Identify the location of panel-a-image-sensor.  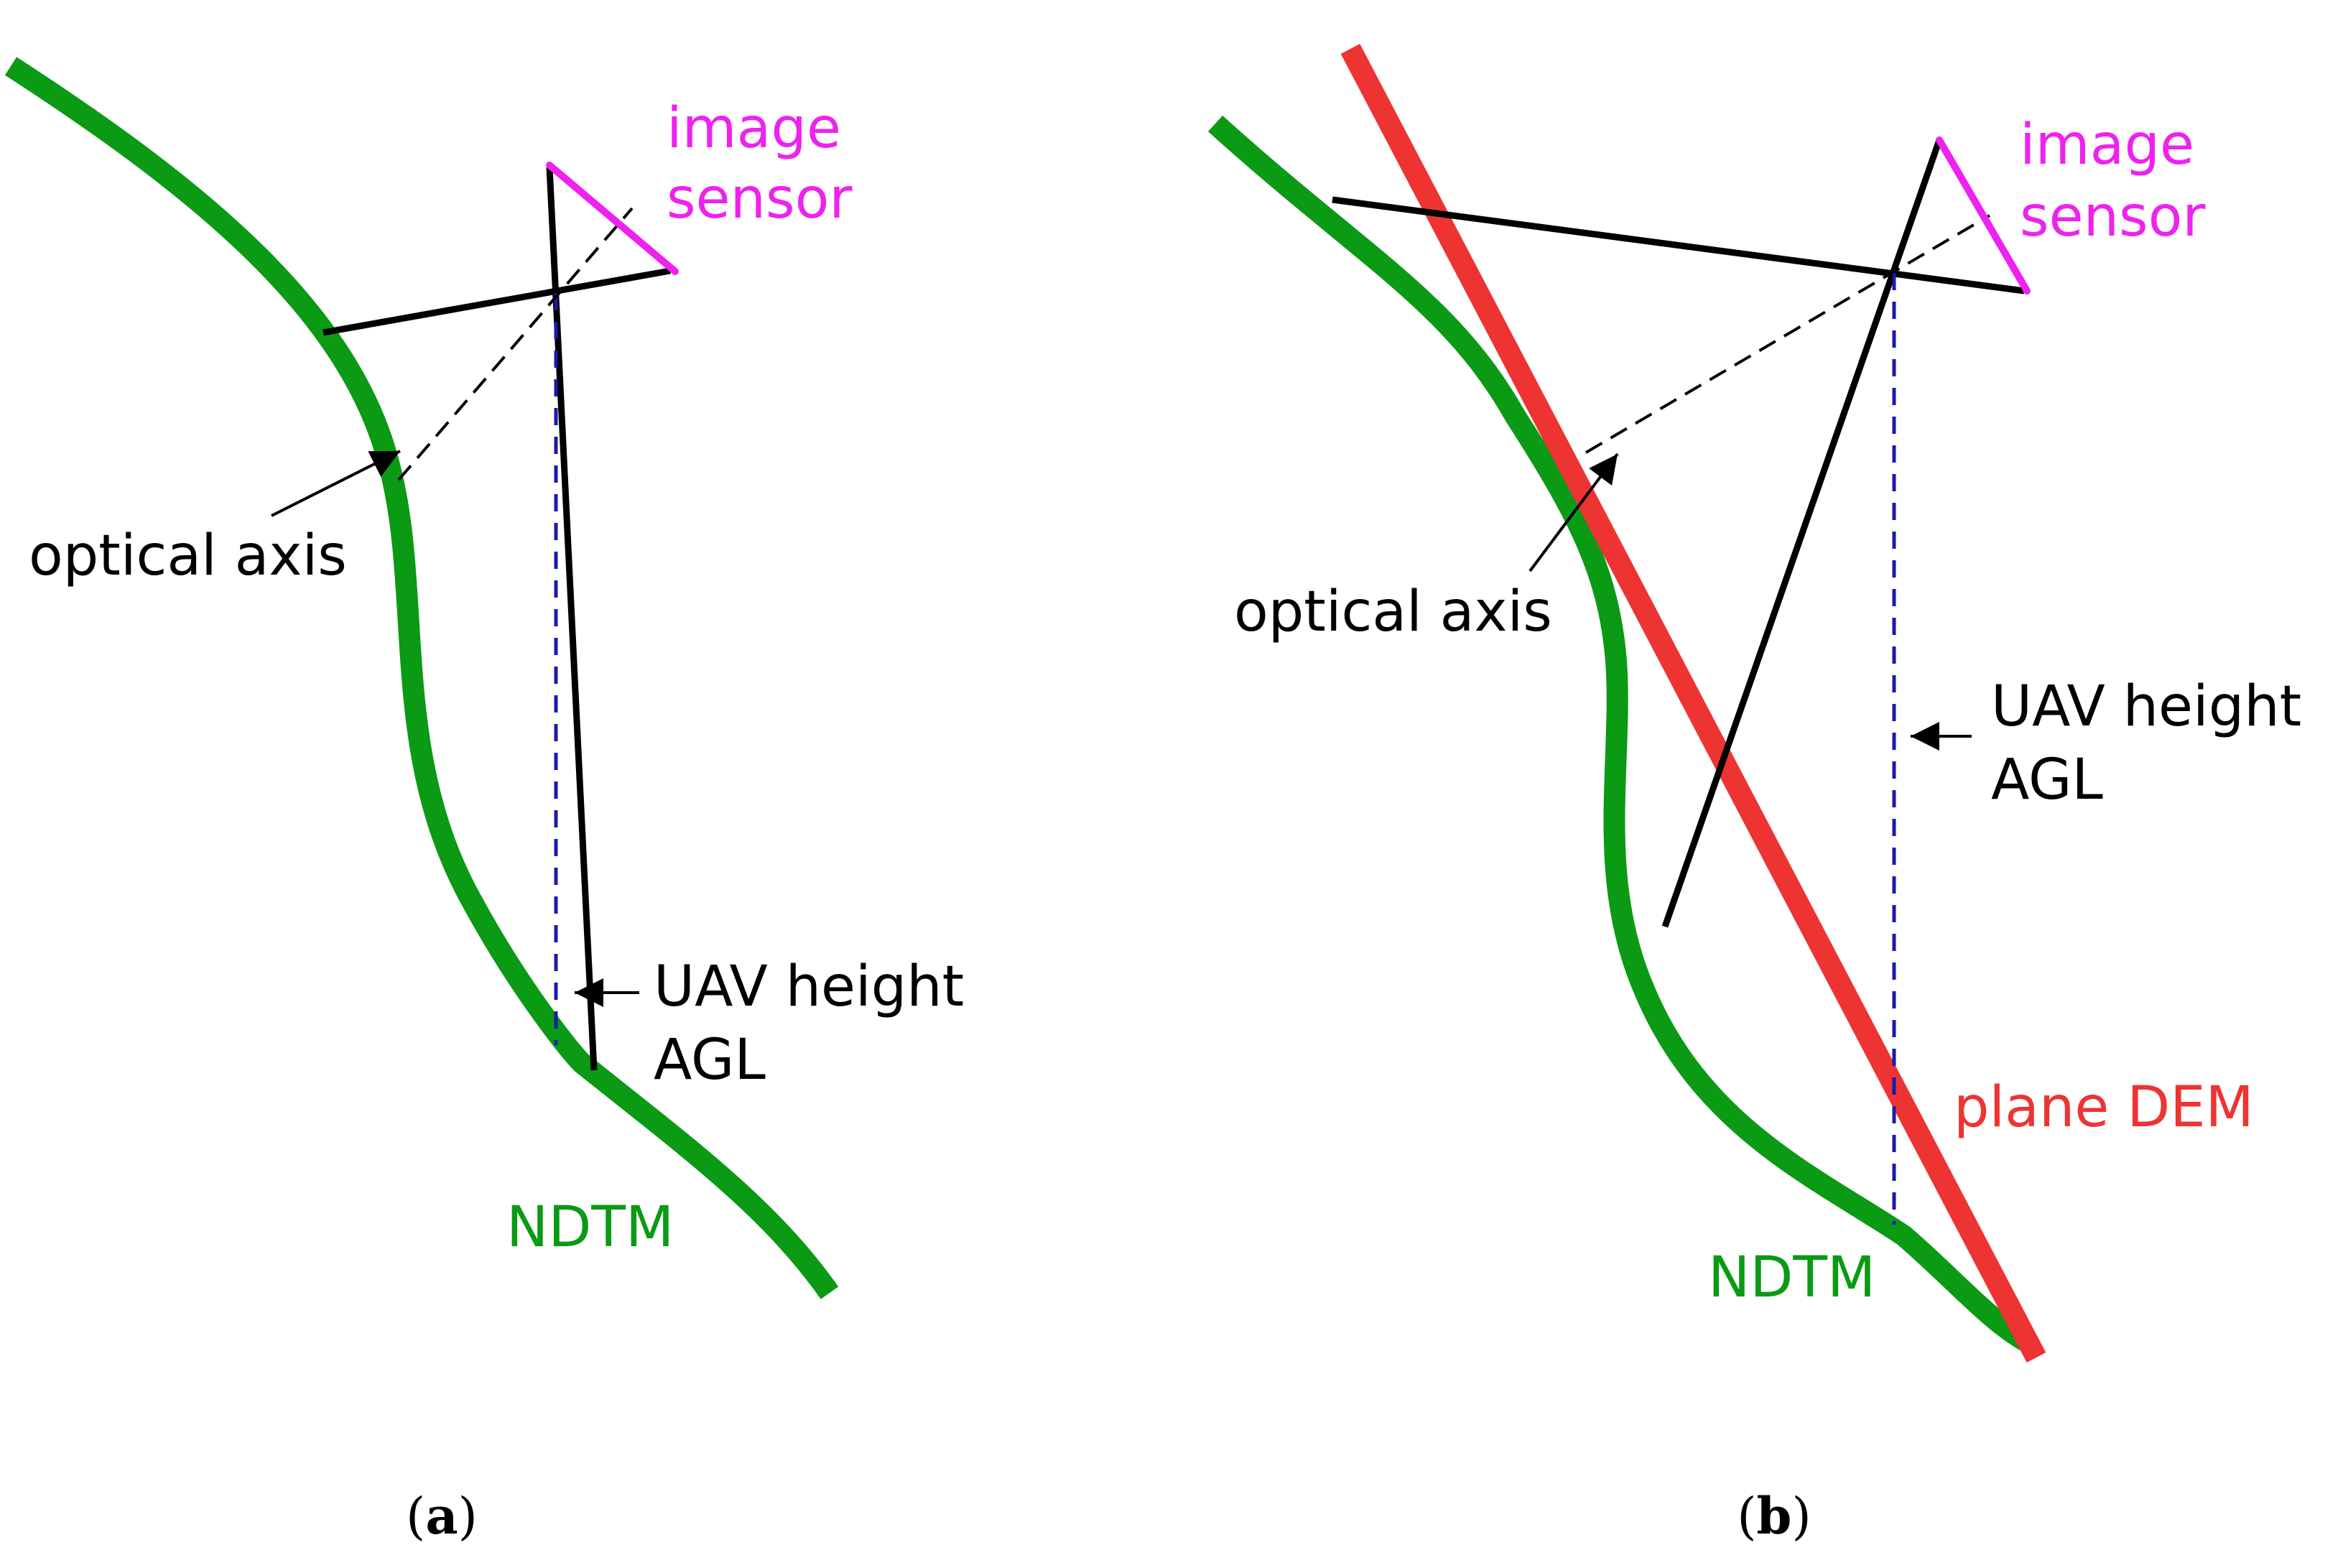
(612, 219).